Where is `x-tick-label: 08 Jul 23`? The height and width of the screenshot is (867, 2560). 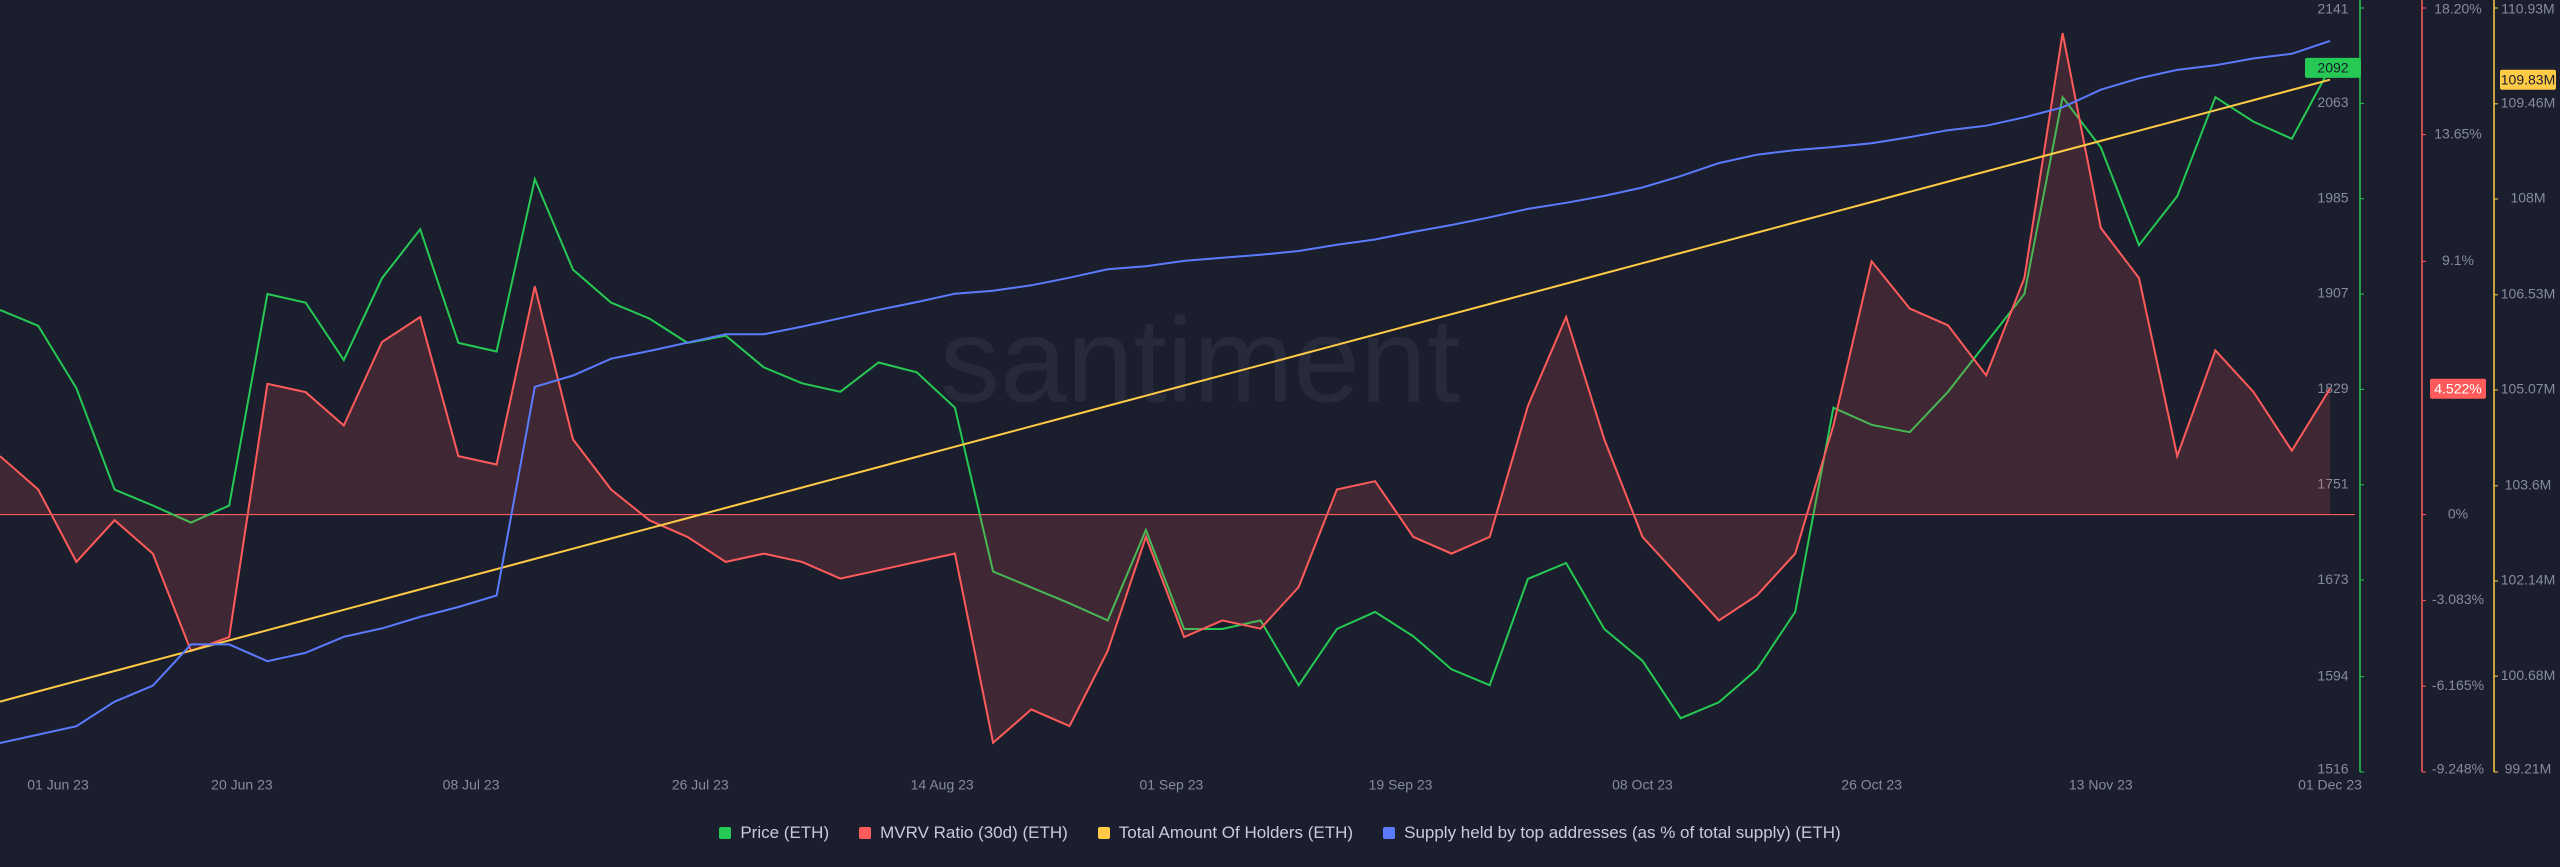 x-tick-label: 08 Jul 23 is located at coordinates (471, 785).